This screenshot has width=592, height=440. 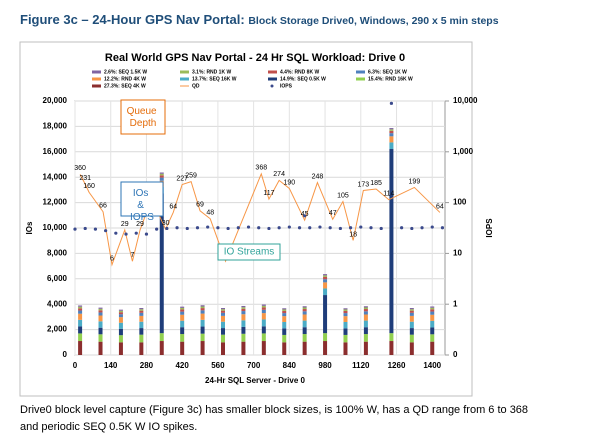 What do you see at coordinates (299, 72) in the screenshot?
I see `legend-label: 4.4%: RND 8K W` at bounding box center [299, 72].